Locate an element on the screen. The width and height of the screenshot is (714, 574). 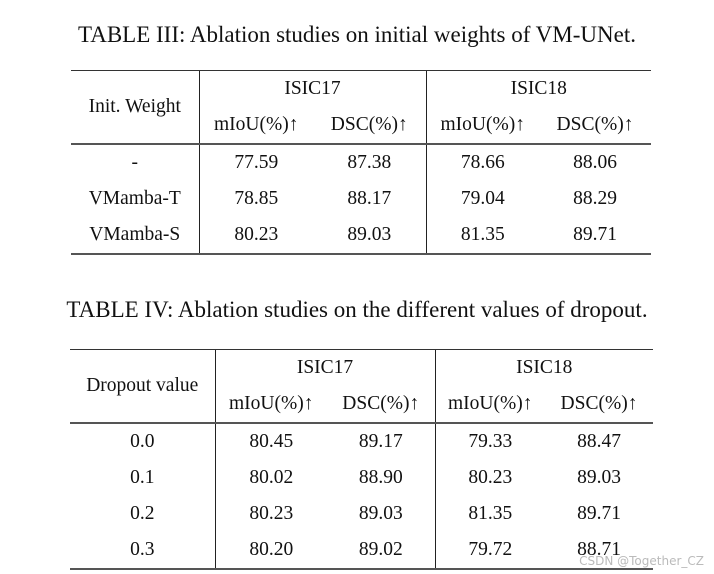
row-label: 0.2 is located at coordinates (142, 513).